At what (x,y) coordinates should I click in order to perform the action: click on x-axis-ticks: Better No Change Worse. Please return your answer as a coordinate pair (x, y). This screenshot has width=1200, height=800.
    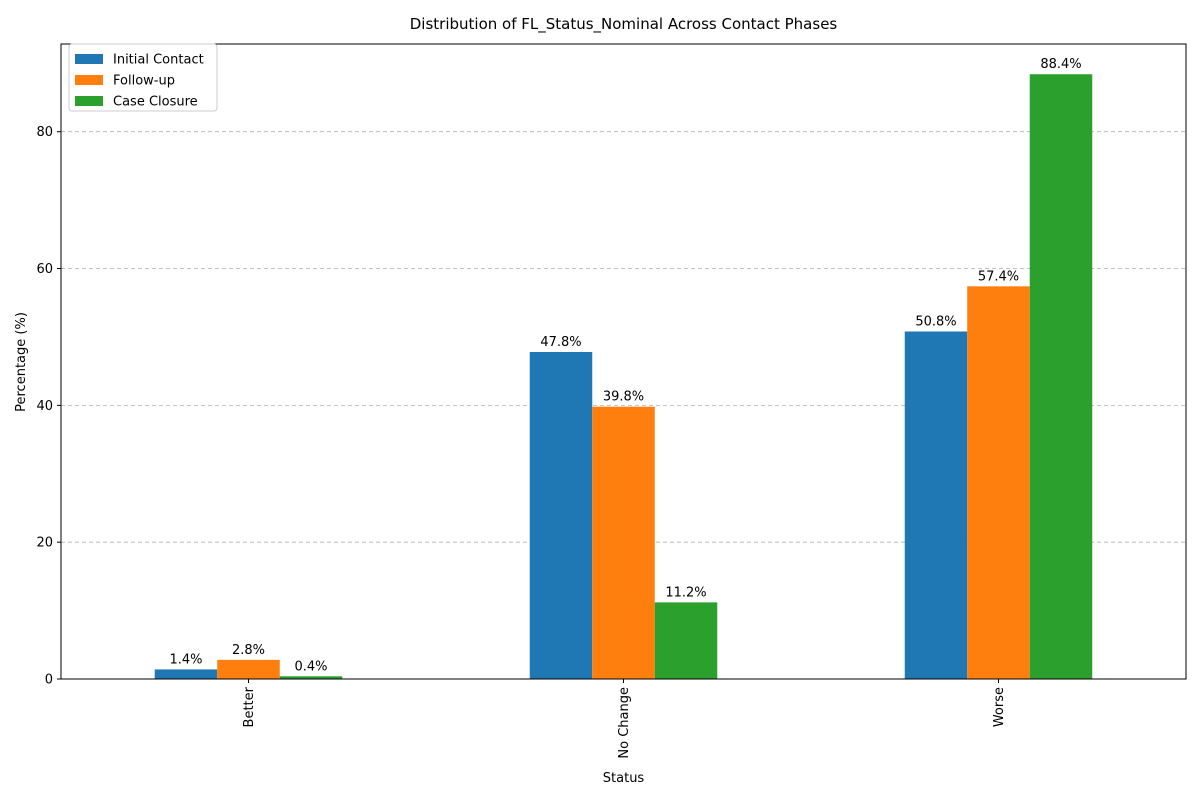
    Looking at the image, I should click on (624, 719).